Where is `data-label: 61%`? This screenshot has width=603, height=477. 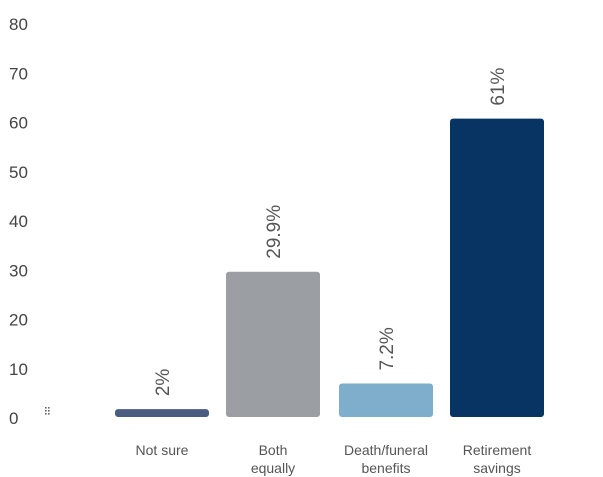 data-label: 61% is located at coordinates (498, 86).